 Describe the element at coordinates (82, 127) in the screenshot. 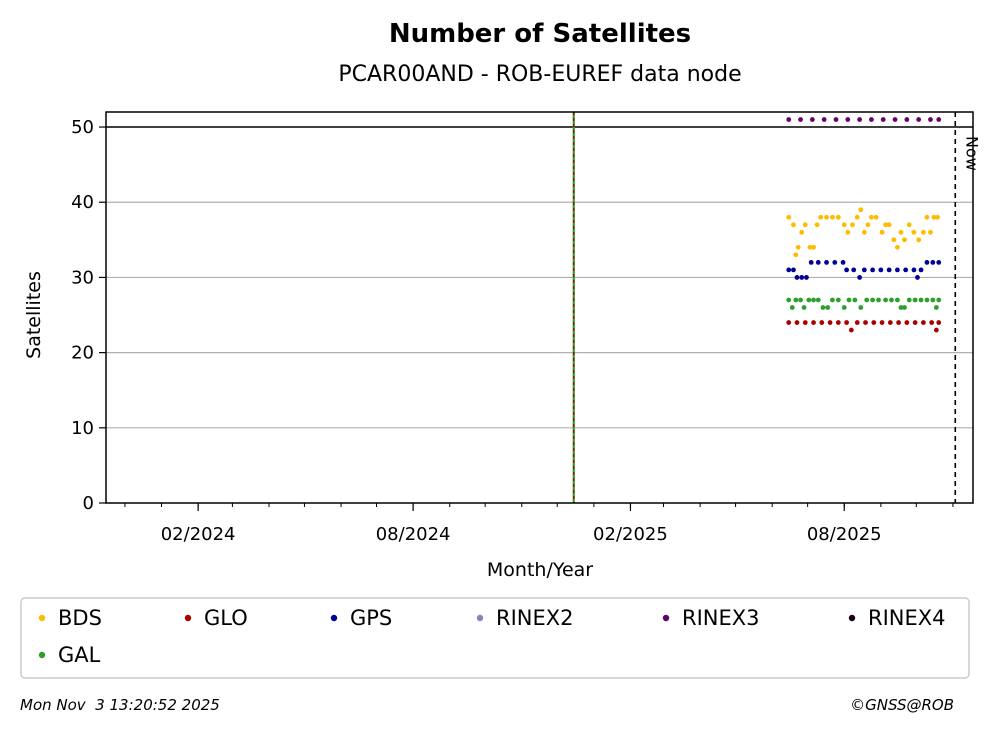

I see `y-tick-label: 50` at that location.